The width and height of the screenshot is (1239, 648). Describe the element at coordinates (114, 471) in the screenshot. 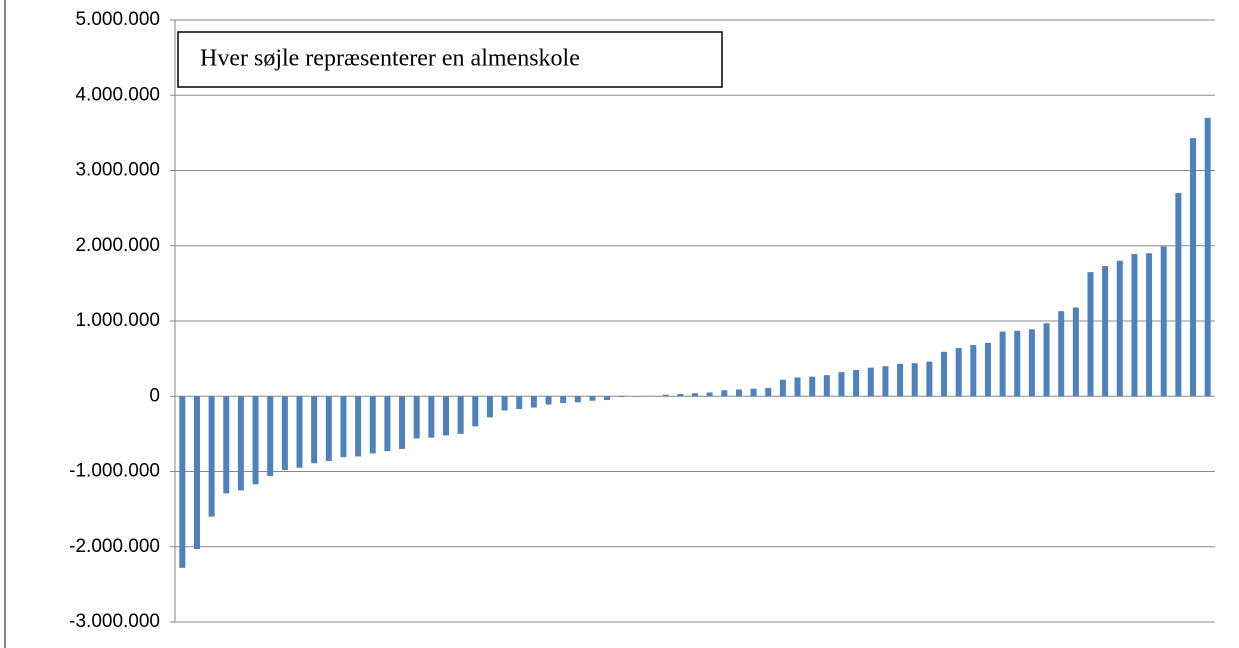

I see `y-tick-label: -1.000.000` at that location.